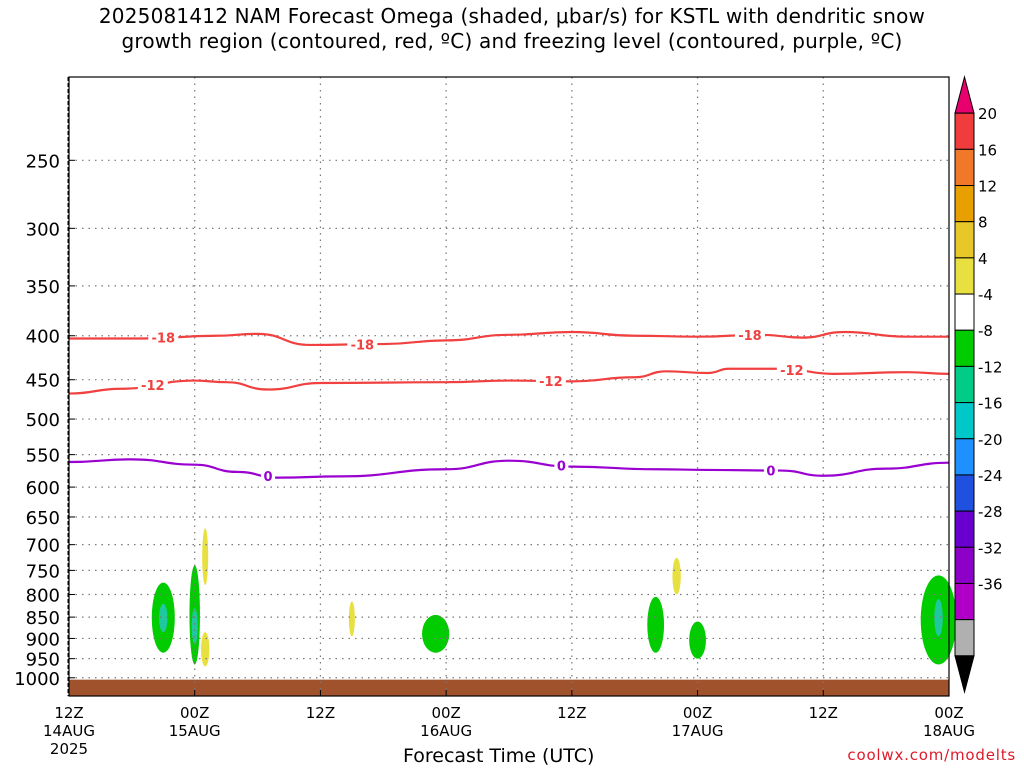 The width and height of the screenshot is (1024, 768). What do you see at coordinates (69, 731) in the screenshot?
I see `x-tick-label-0-1: 14AUG` at bounding box center [69, 731].